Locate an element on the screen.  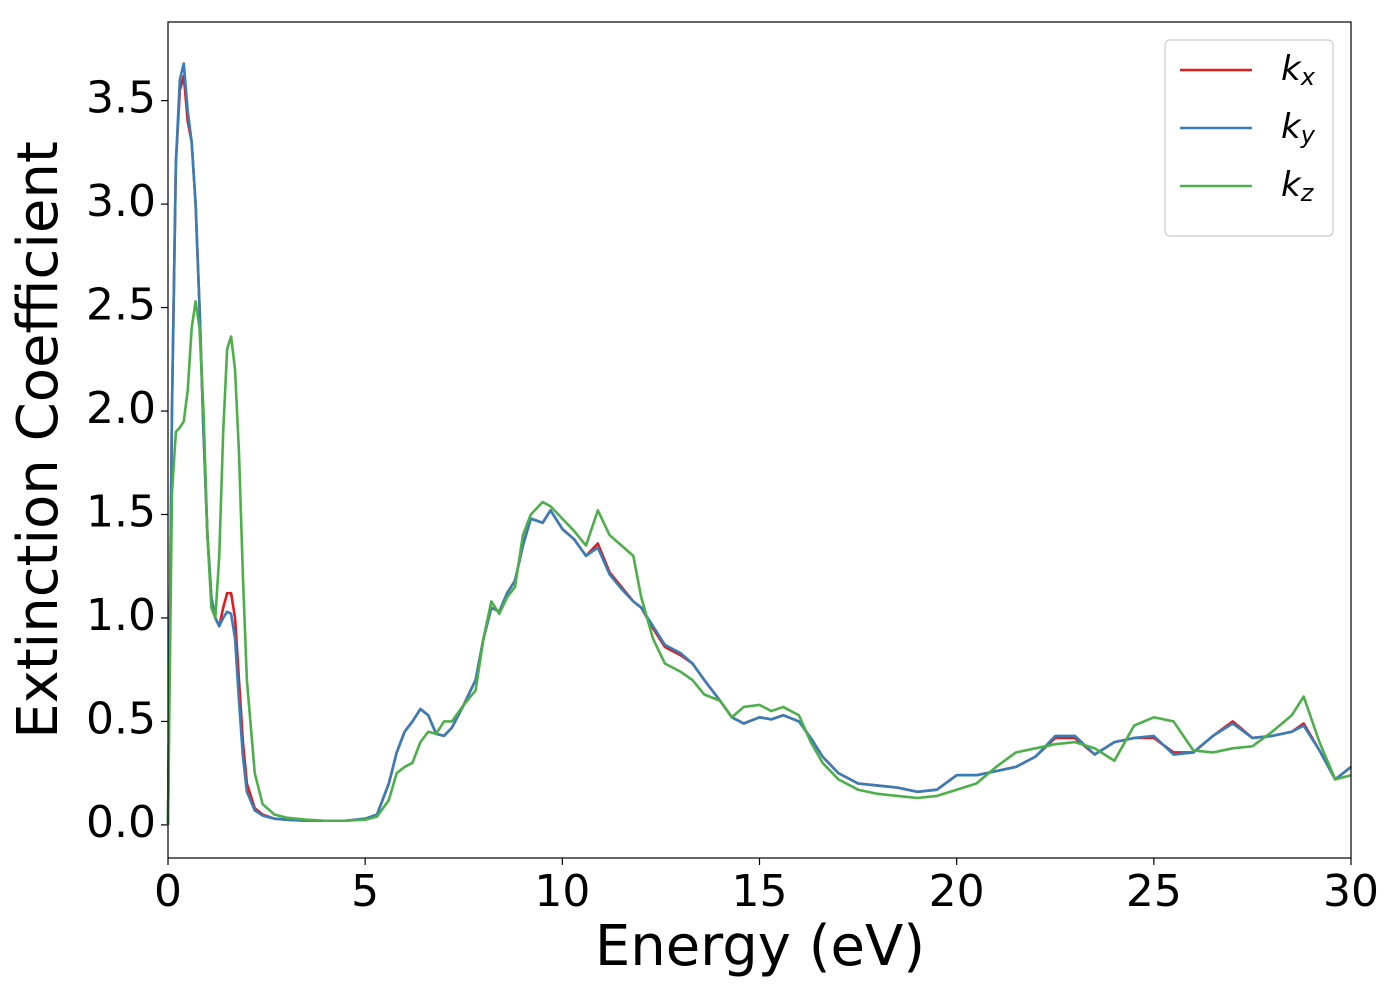
y-tick-label: 1.0 is located at coordinates (121, 615).